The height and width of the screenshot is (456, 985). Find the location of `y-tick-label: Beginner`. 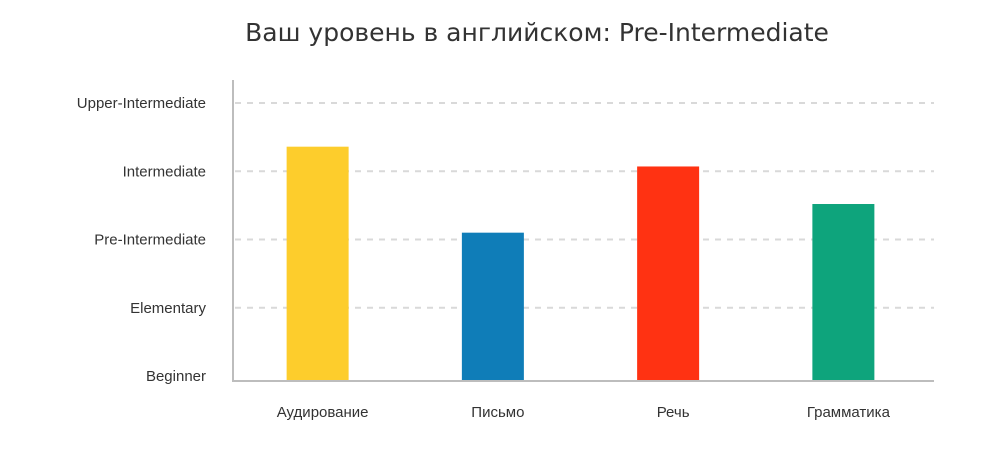

y-tick-label: Beginner is located at coordinates (176, 376).